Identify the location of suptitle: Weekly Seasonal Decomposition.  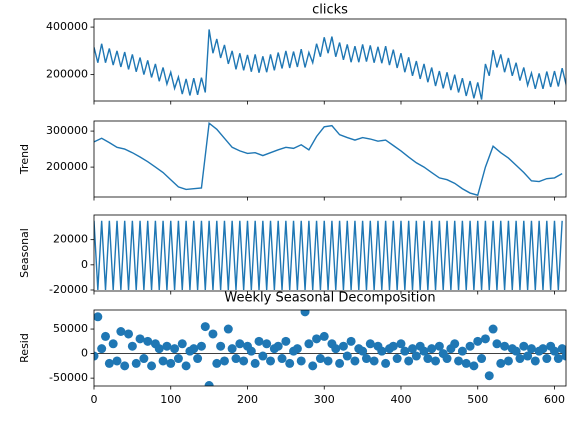
(329, 298).